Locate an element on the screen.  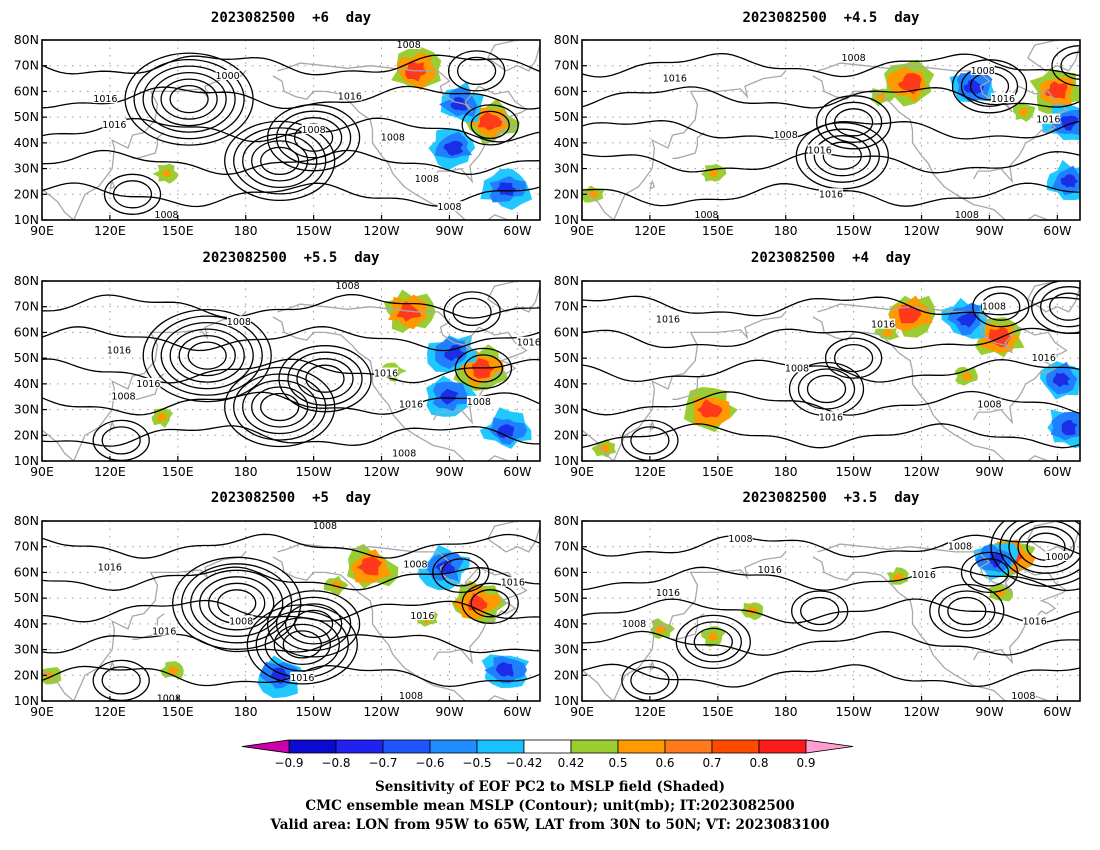
lon-tick-label: 60W is located at coordinates (517, 711).